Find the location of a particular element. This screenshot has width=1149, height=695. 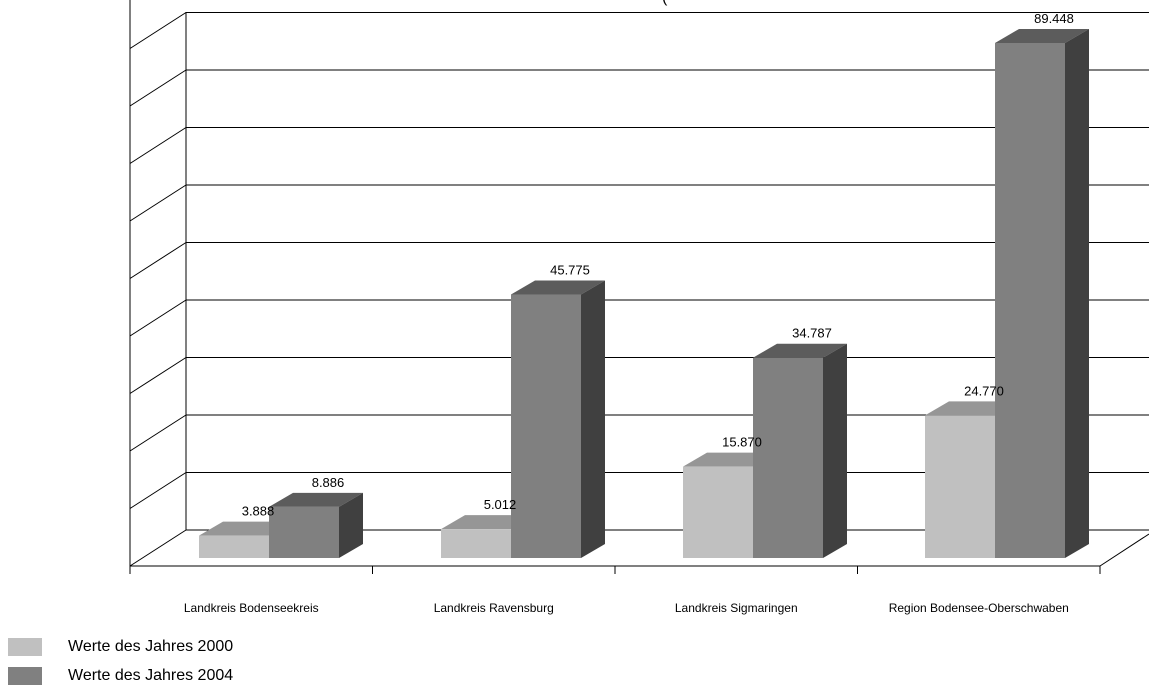

legend-label-2000: Werte des Jahres 2000 is located at coordinates (151, 646).